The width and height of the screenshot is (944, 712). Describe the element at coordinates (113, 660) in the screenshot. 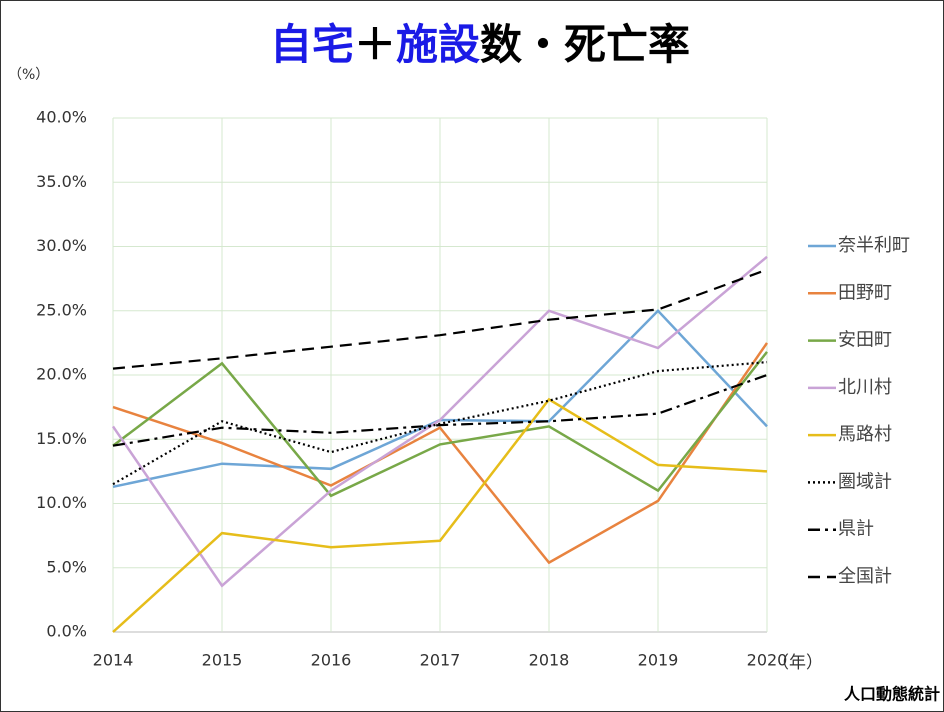

I see `x-tick-label: 2014` at that location.